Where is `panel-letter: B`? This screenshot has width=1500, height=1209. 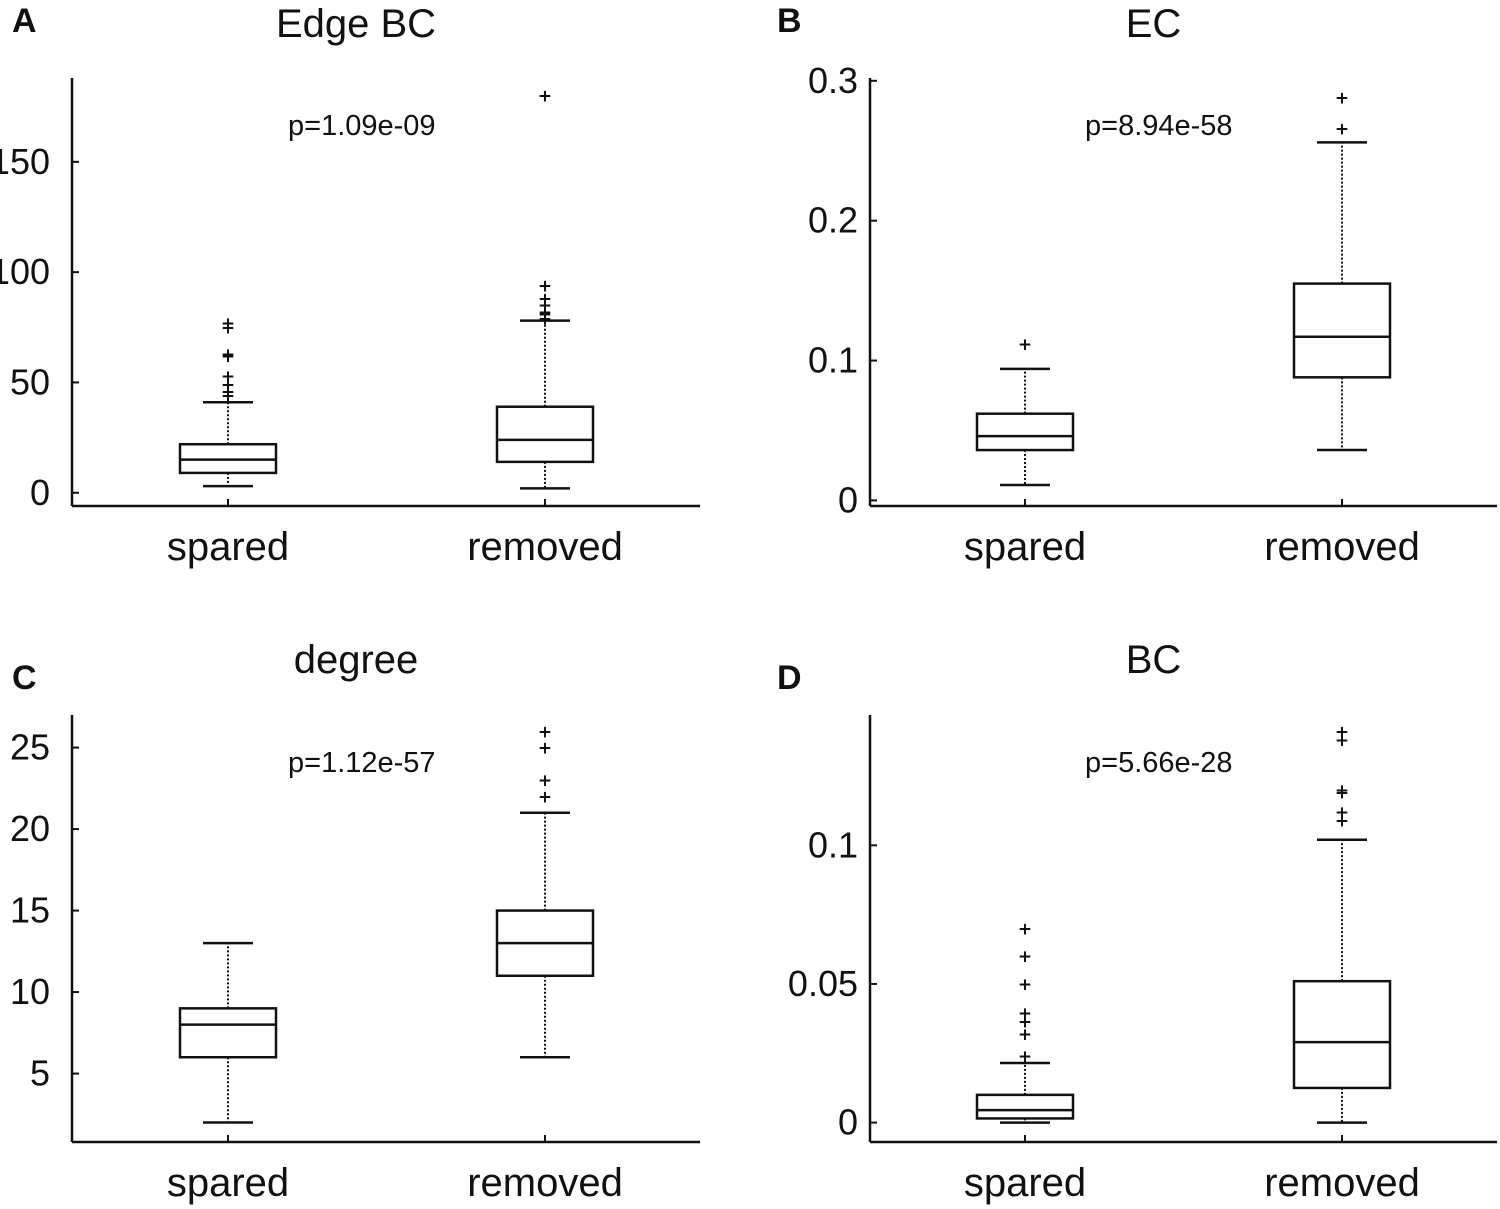
panel-letter: B is located at coordinates (789, 21).